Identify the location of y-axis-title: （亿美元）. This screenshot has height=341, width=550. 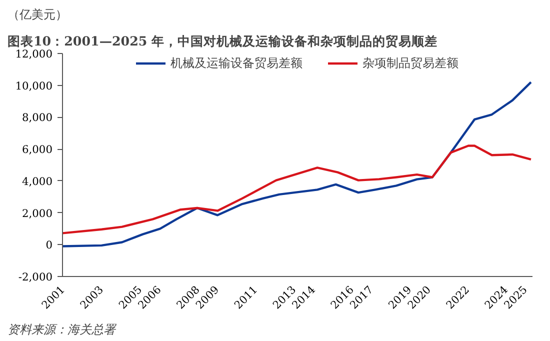
(38, 15).